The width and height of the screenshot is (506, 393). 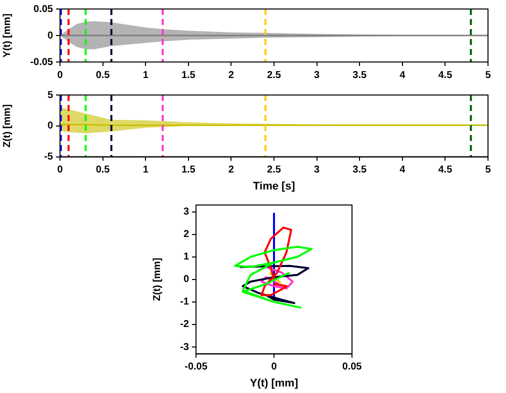 What do you see at coordinates (186, 234) in the screenshot?
I see `y-tick-label: 2` at bounding box center [186, 234].